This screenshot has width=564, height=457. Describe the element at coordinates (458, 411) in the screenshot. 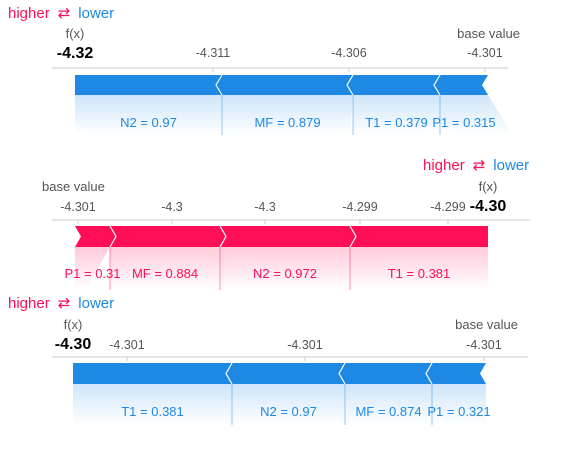

I see `feature-label: P1 = 0.321` at that location.